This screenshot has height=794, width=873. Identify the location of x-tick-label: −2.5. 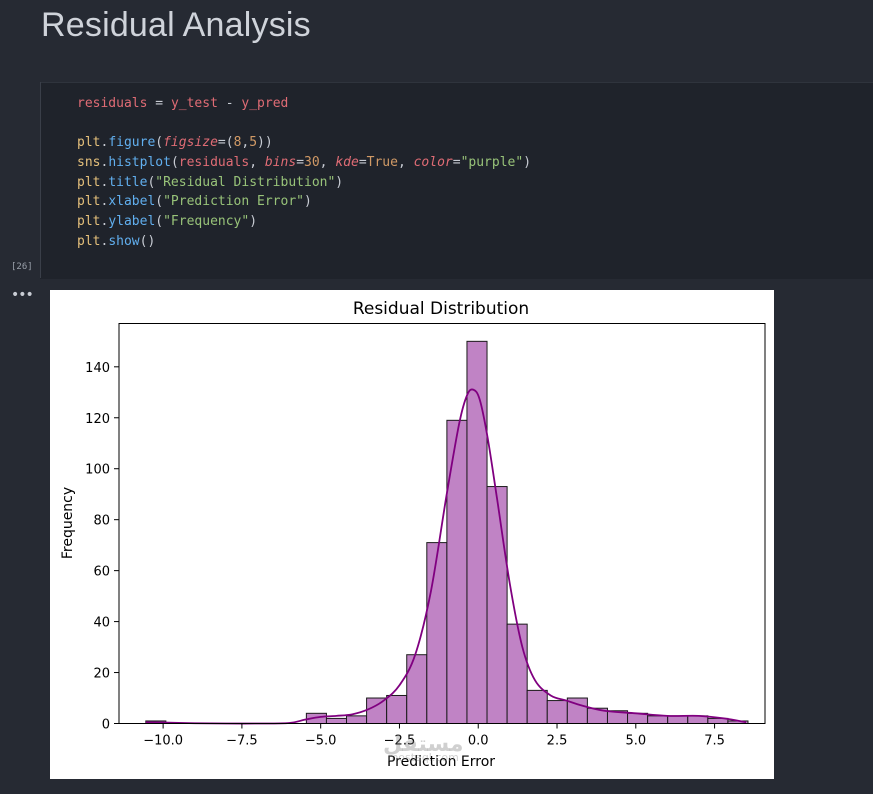
(400, 741).